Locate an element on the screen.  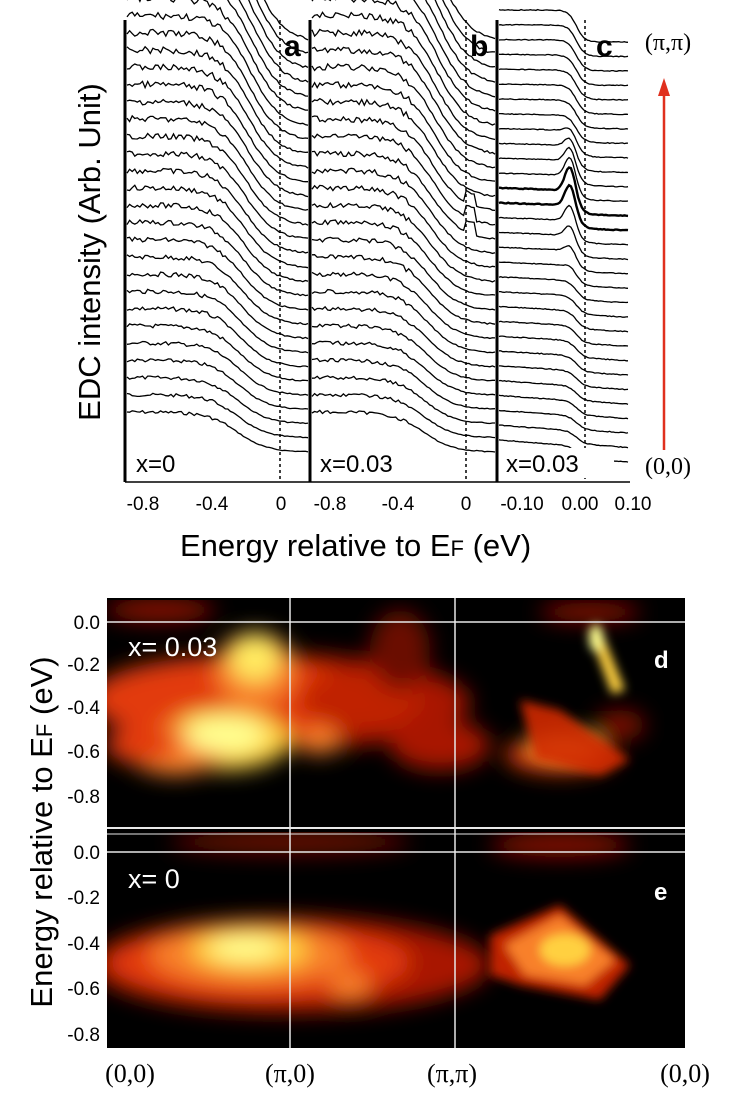
tick-c-3: 0.10 is located at coordinates (633, 504).